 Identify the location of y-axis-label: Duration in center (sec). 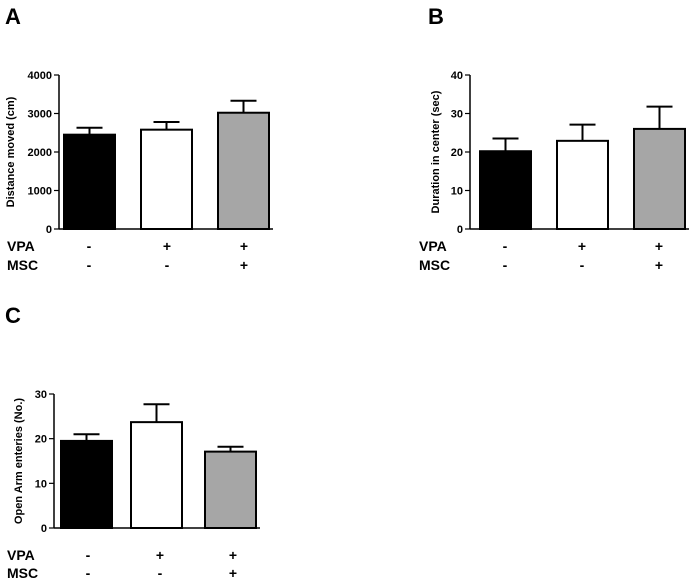
(436, 151).